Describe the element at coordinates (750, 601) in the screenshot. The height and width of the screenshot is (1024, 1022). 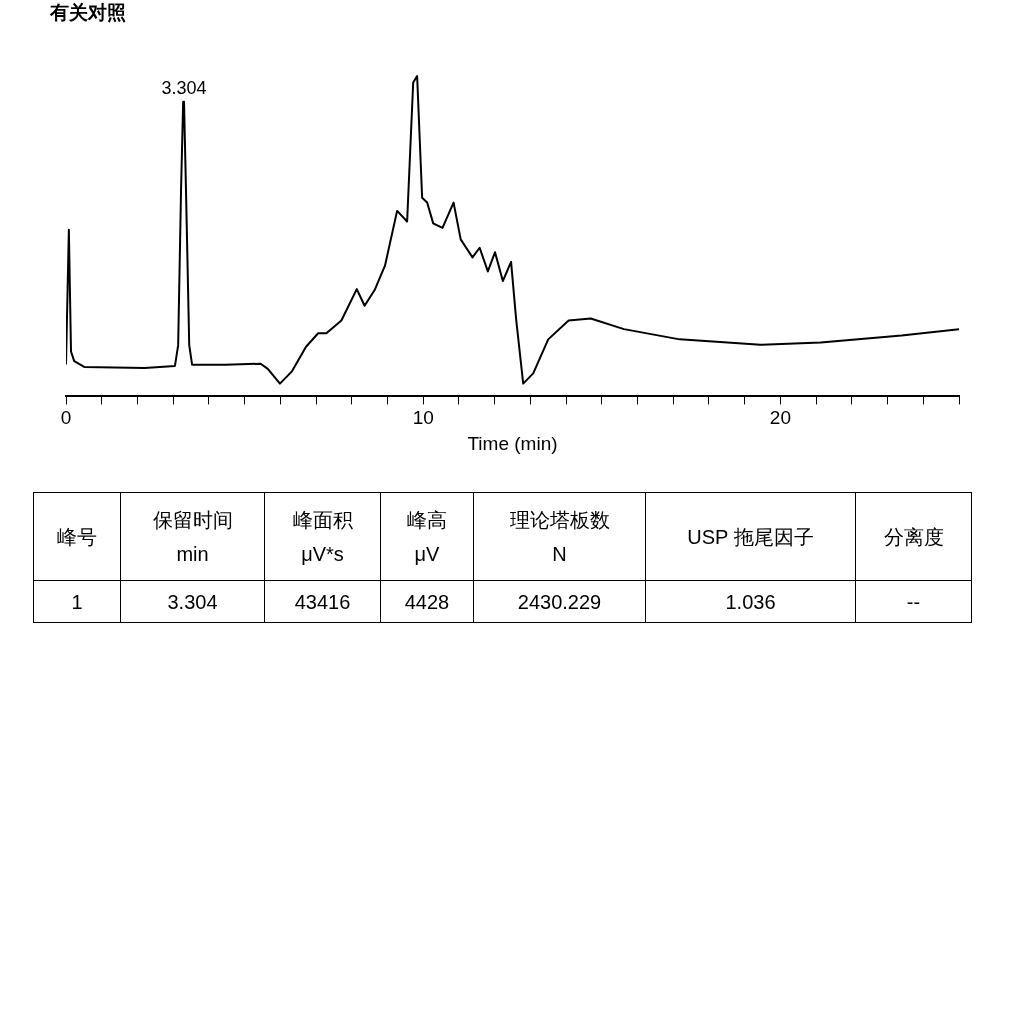
I see `text: 1.036` at that location.